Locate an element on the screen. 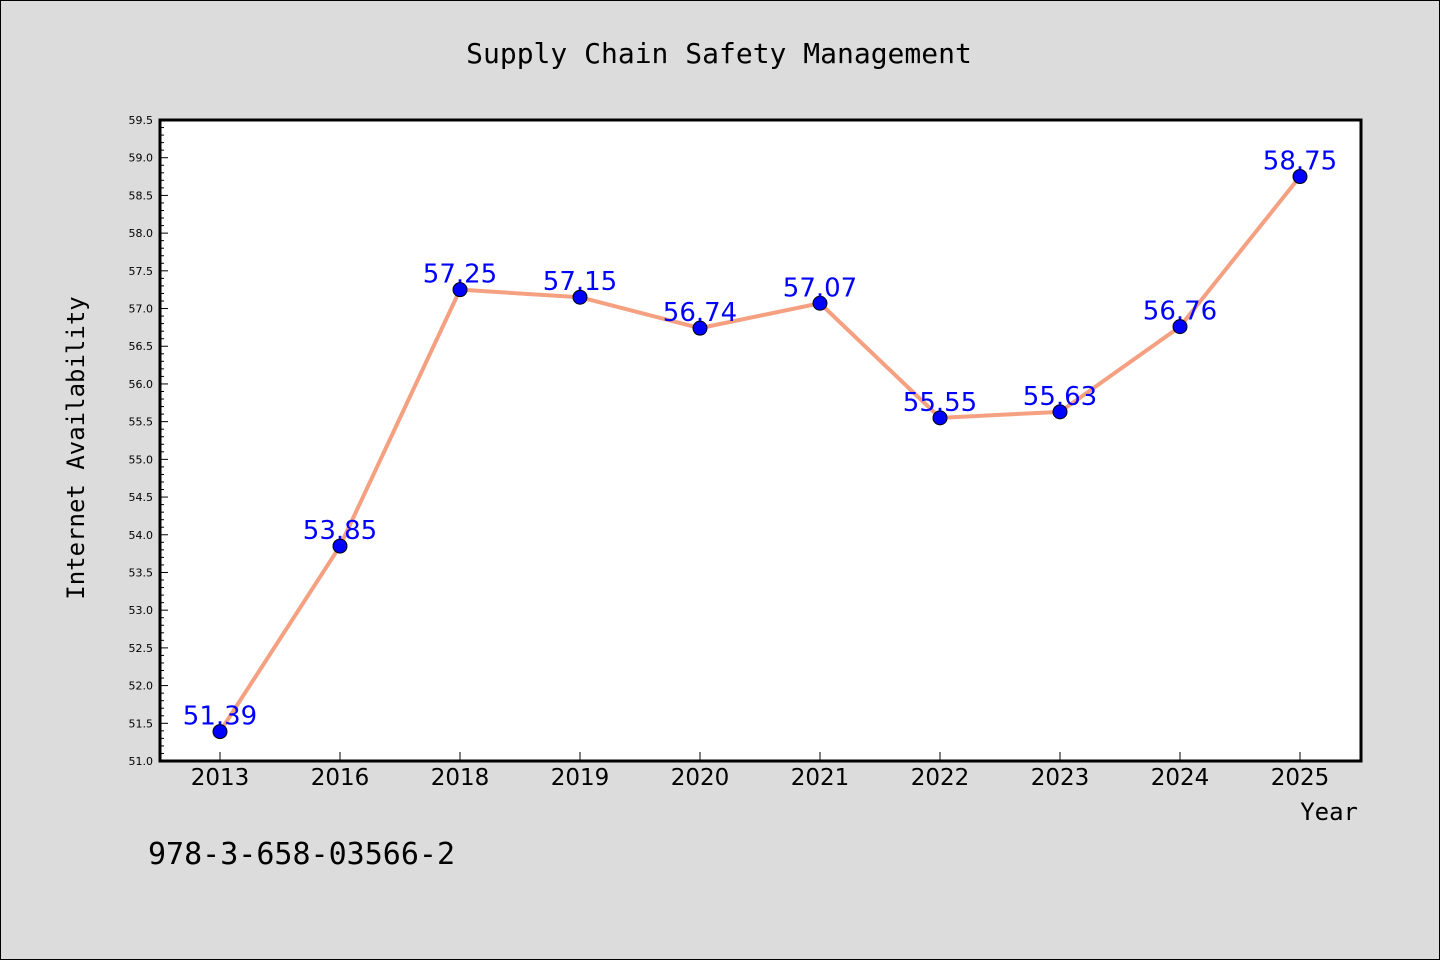  data-label: 53.85 is located at coordinates (340, 531).